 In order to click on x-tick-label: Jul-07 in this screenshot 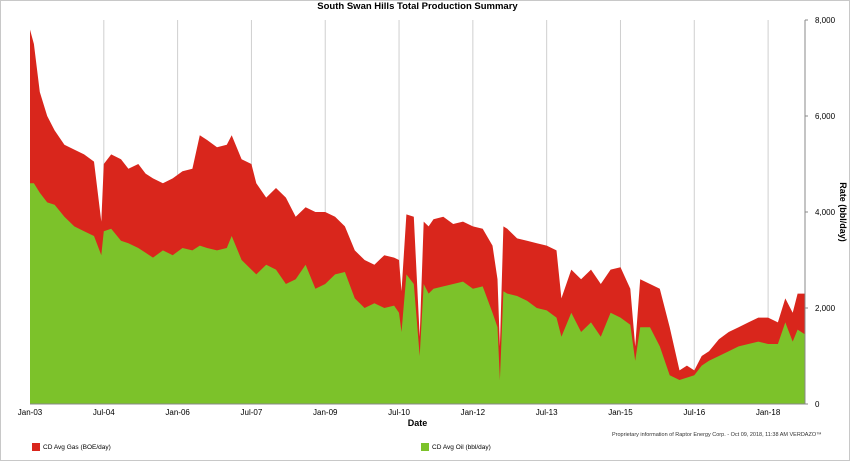, I will do `click(252, 412)`.